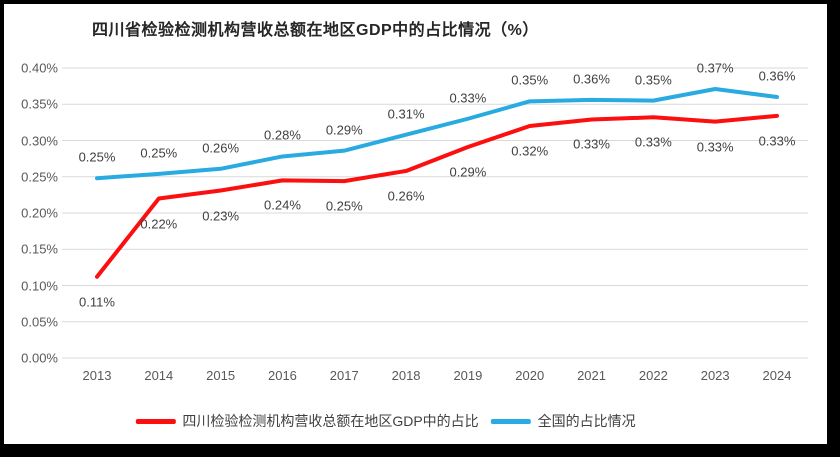 Image resolution: width=840 pixels, height=457 pixels. I want to click on sichuan-line-swatch, so click(155, 421).